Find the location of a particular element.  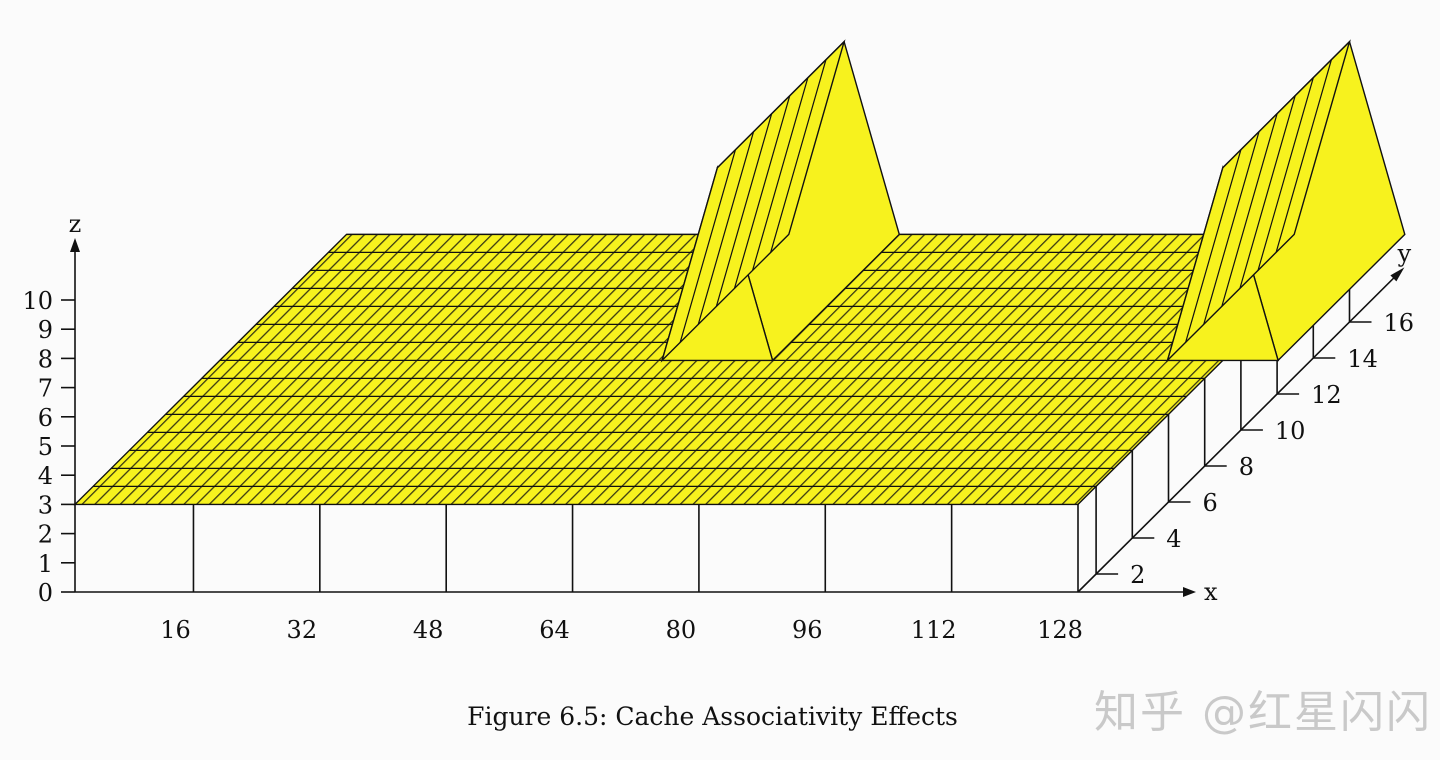

z-tick-label: 5 is located at coordinates (45, 447).